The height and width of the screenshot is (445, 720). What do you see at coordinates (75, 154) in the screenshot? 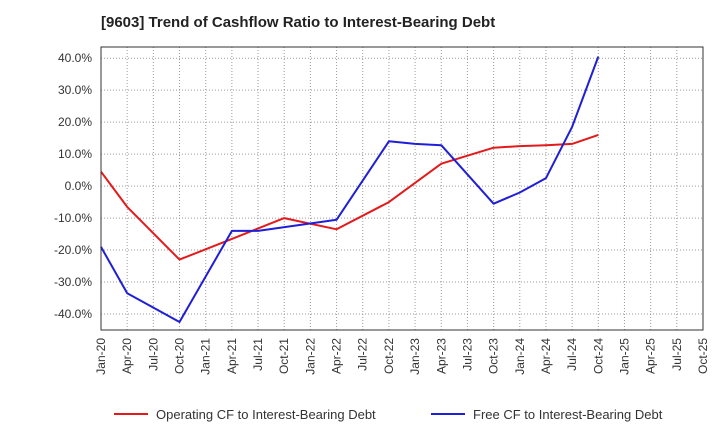
I see `y-tick-label: 10.0%` at bounding box center [75, 154].